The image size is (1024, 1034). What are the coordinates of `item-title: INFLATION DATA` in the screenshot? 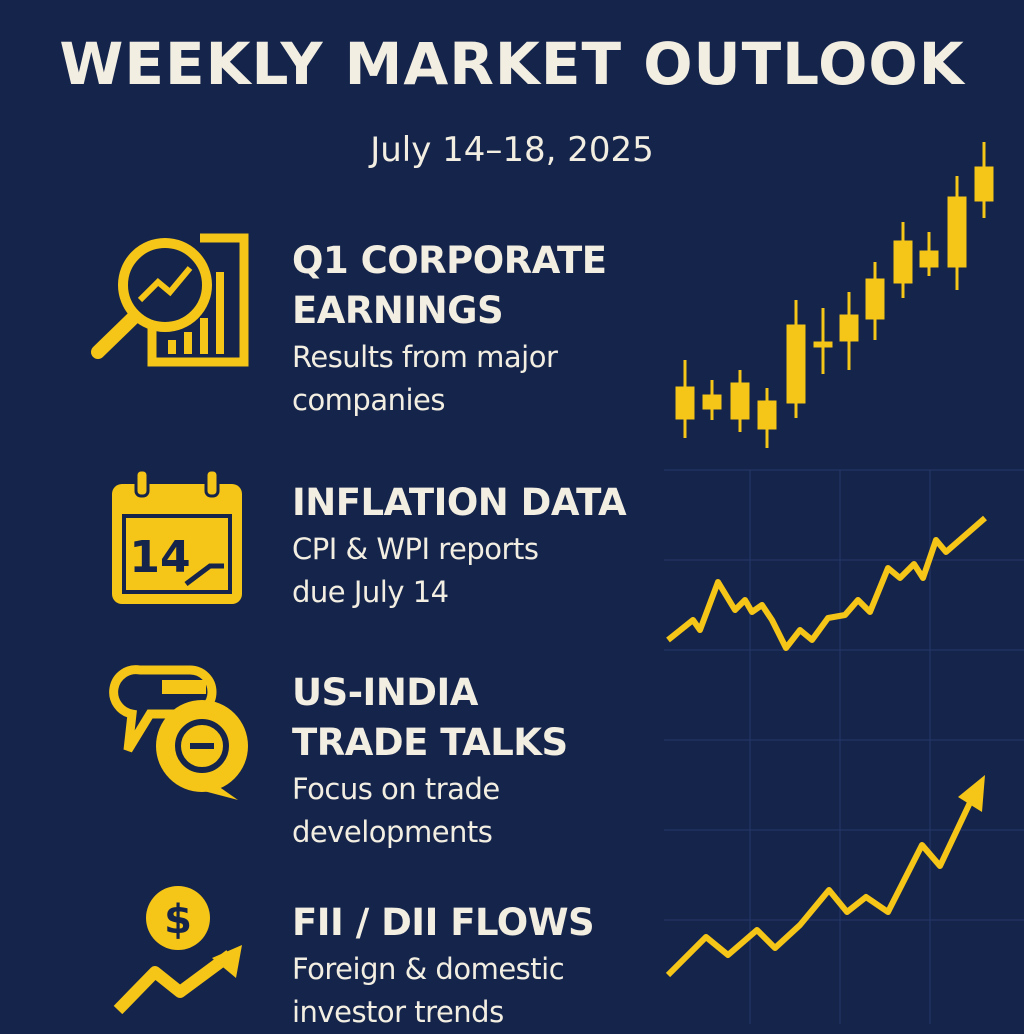 It's located at (459, 502).